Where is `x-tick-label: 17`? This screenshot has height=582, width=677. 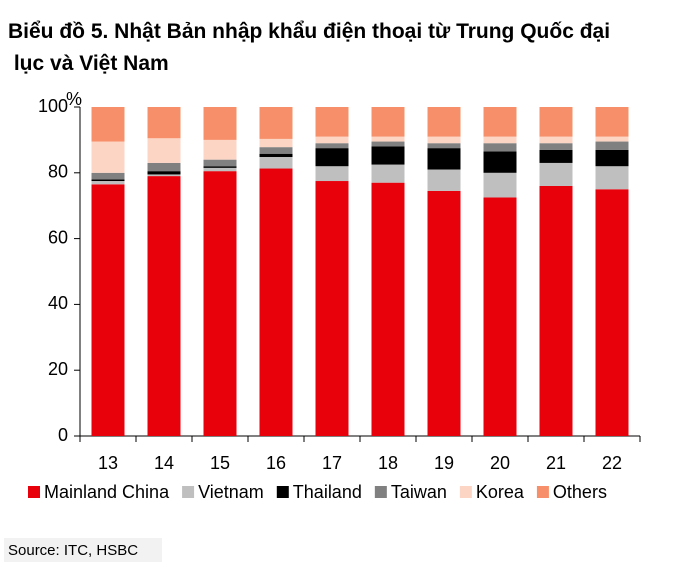
x-tick-label: 17 is located at coordinates (332, 463).